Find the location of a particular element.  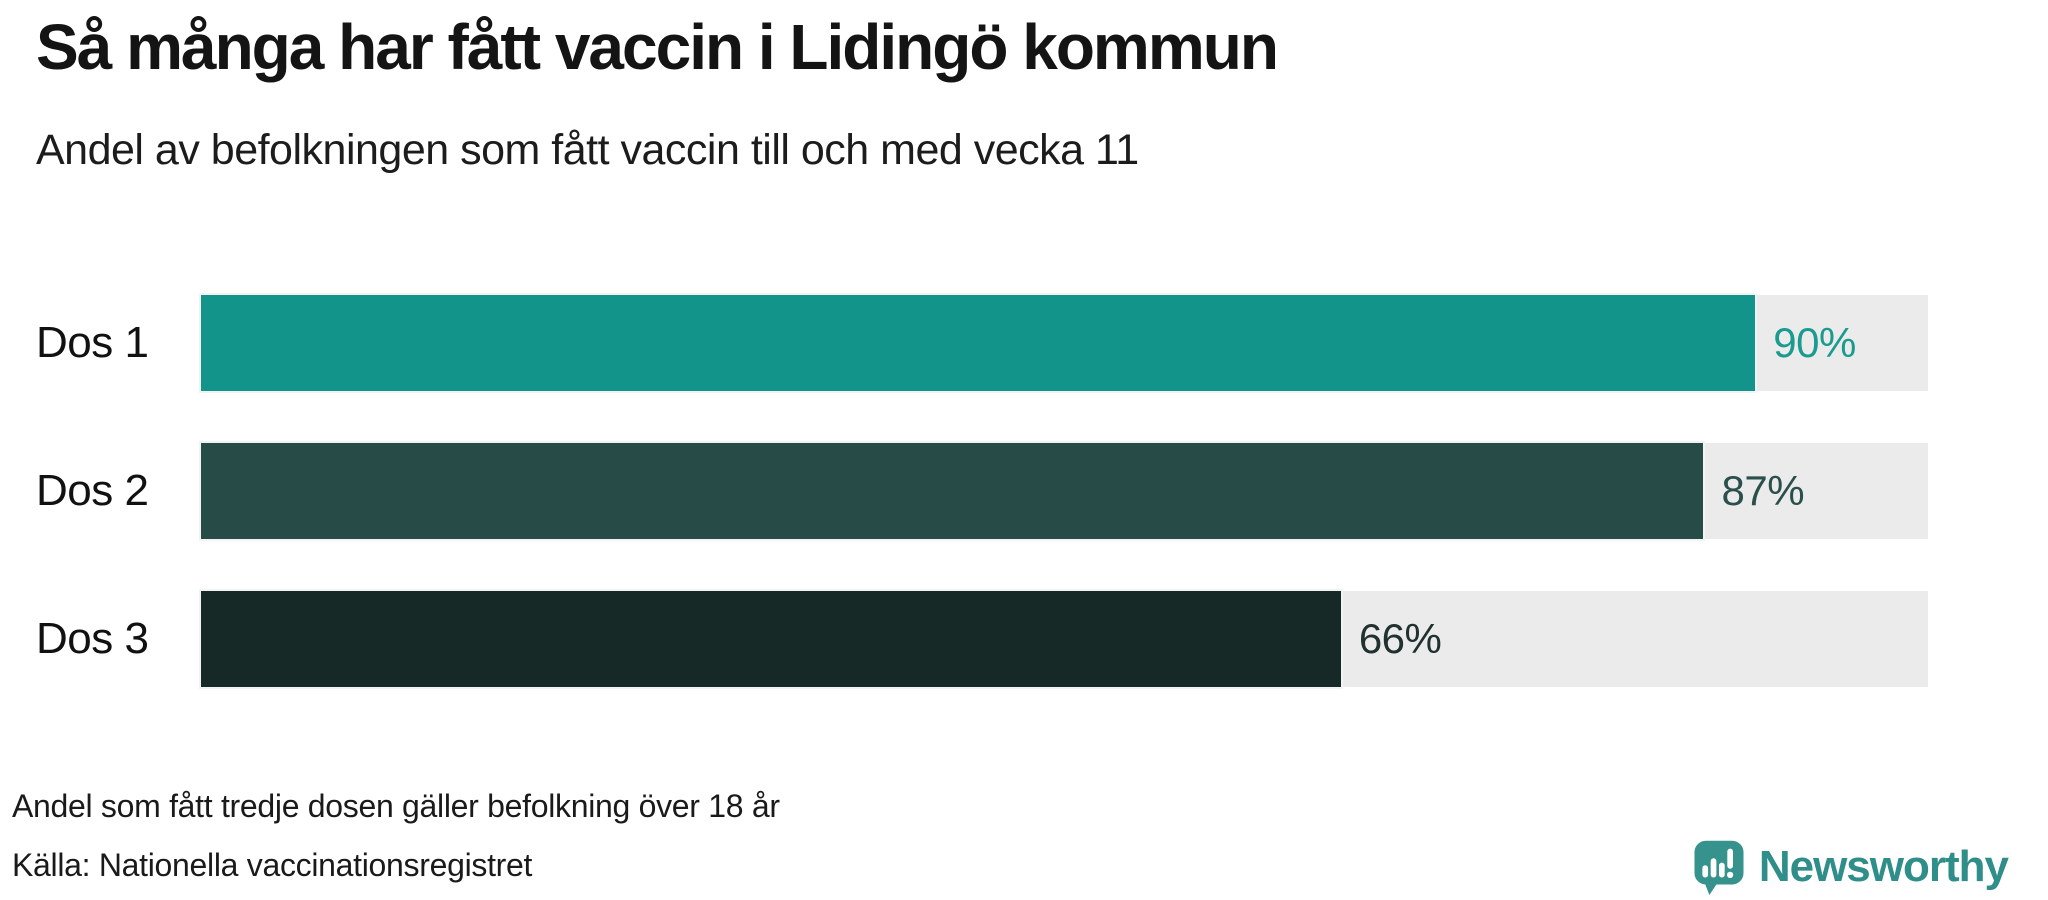

bar-value-label: 66% is located at coordinates (1400, 638).